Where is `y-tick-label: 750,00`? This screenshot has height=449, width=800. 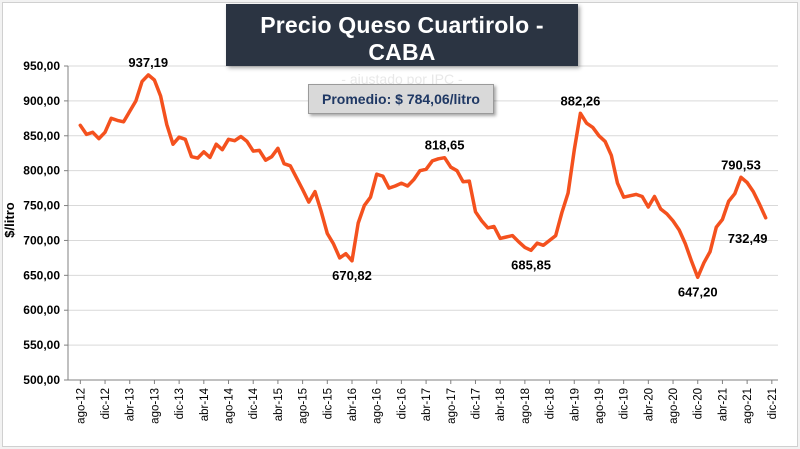 y-tick-label: 750,00 is located at coordinates (41, 206).